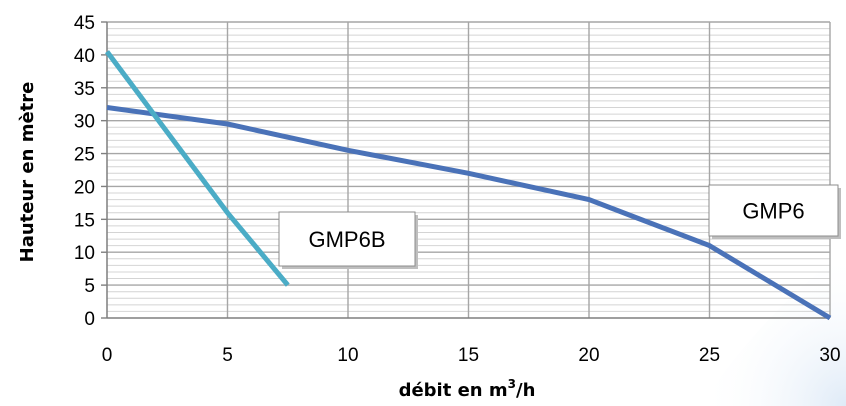  What do you see at coordinates (525, 390) in the screenshot?
I see `x-axis-title-unit: /h` at bounding box center [525, 390].